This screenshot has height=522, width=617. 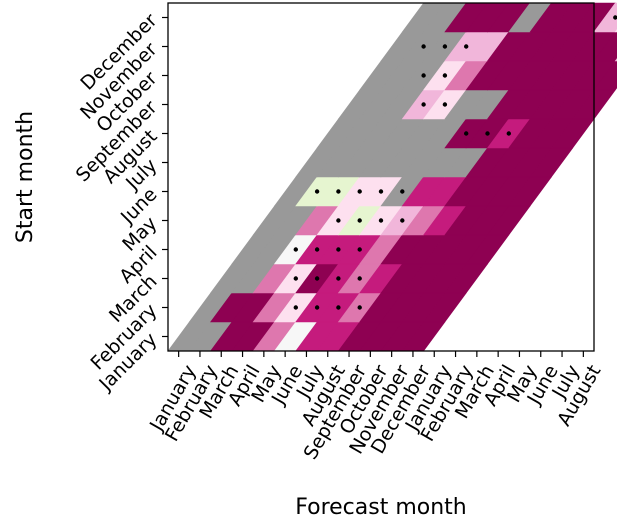 What do you see at coordinates (381, 507) in the screenshot?
I see `x-axis-title: Forecast month` at bounding box center [381, 507].